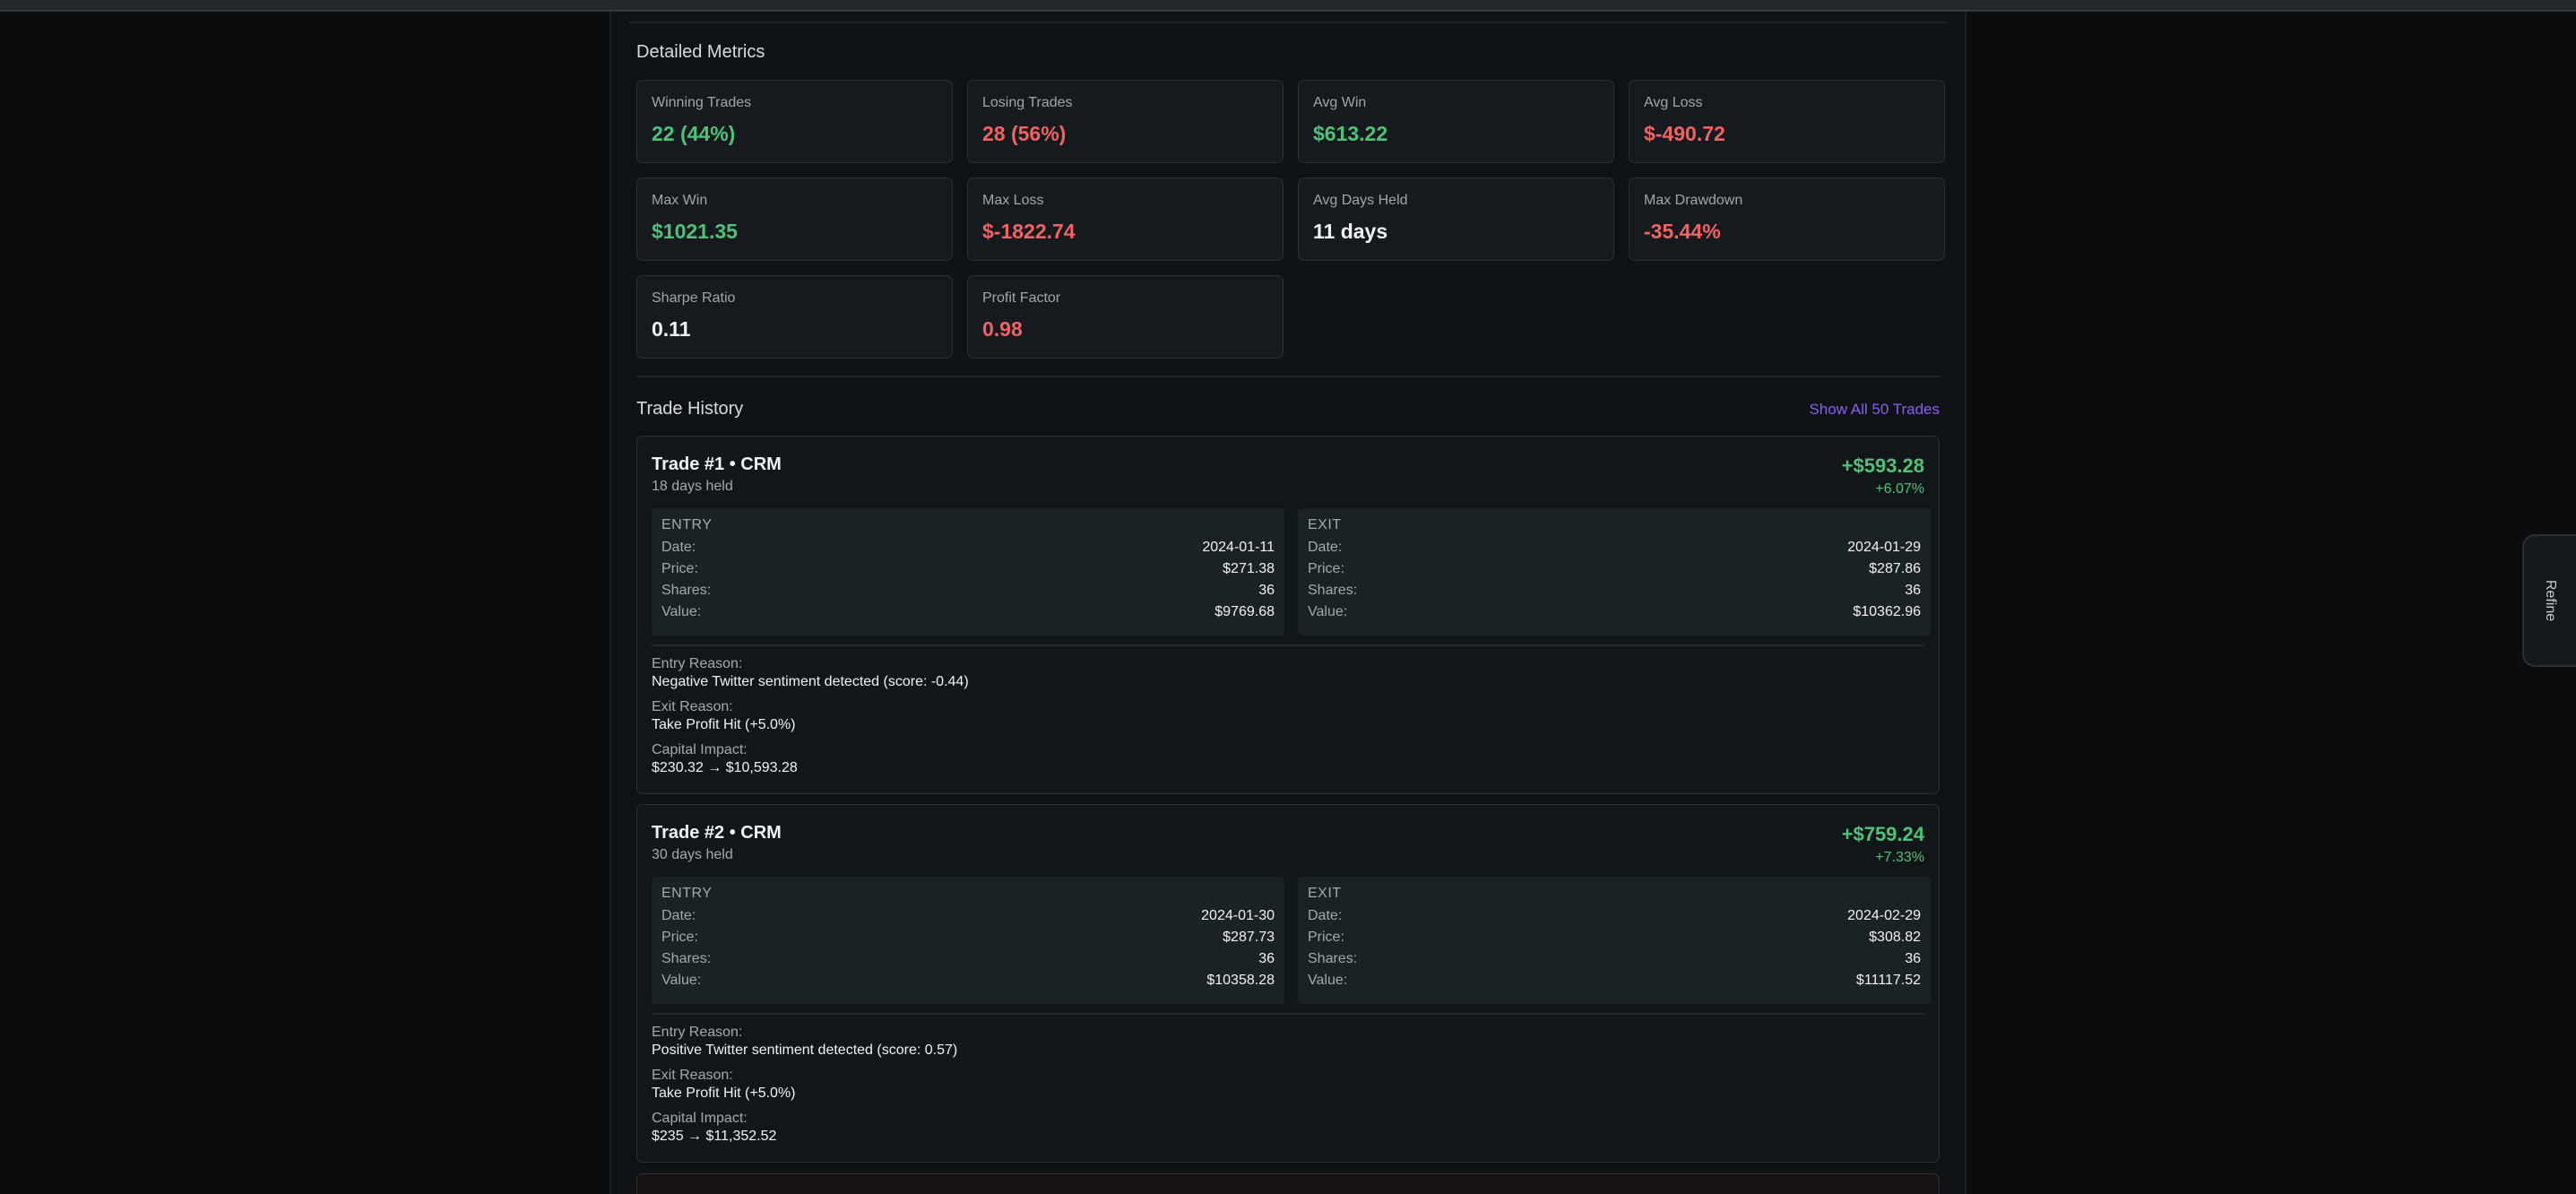 The width and height of the screenshot is (2576, 1194). I want to click on trade-header: Trade #2 • CRM 30 days held, so click(717, 843).